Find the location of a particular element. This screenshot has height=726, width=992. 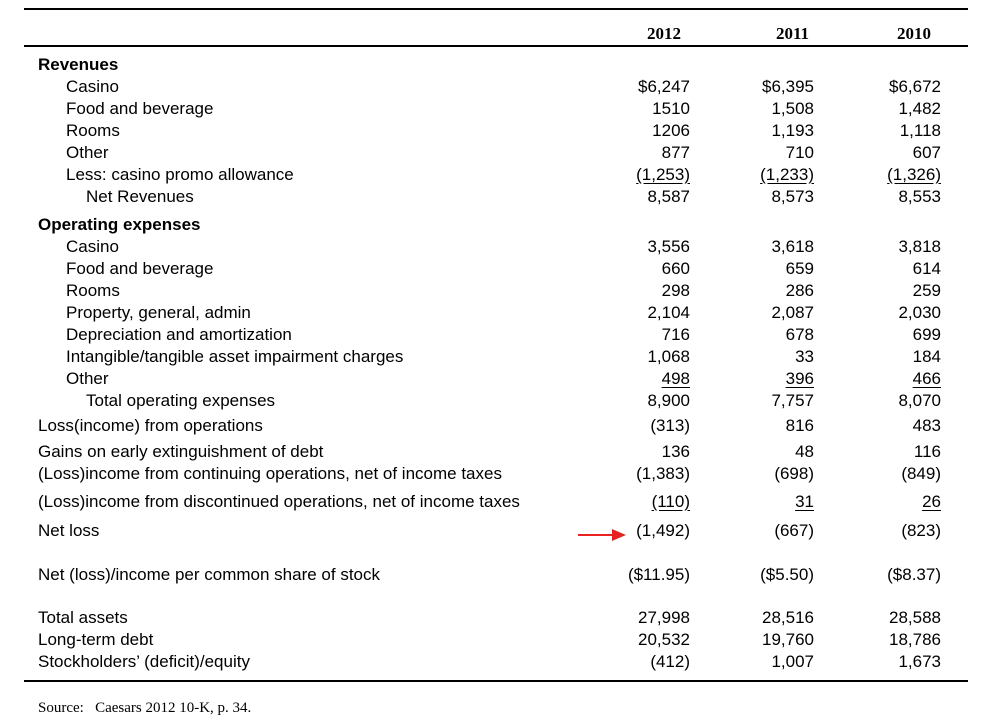

cell-2012: 498 is located at coordinates (675, 378).